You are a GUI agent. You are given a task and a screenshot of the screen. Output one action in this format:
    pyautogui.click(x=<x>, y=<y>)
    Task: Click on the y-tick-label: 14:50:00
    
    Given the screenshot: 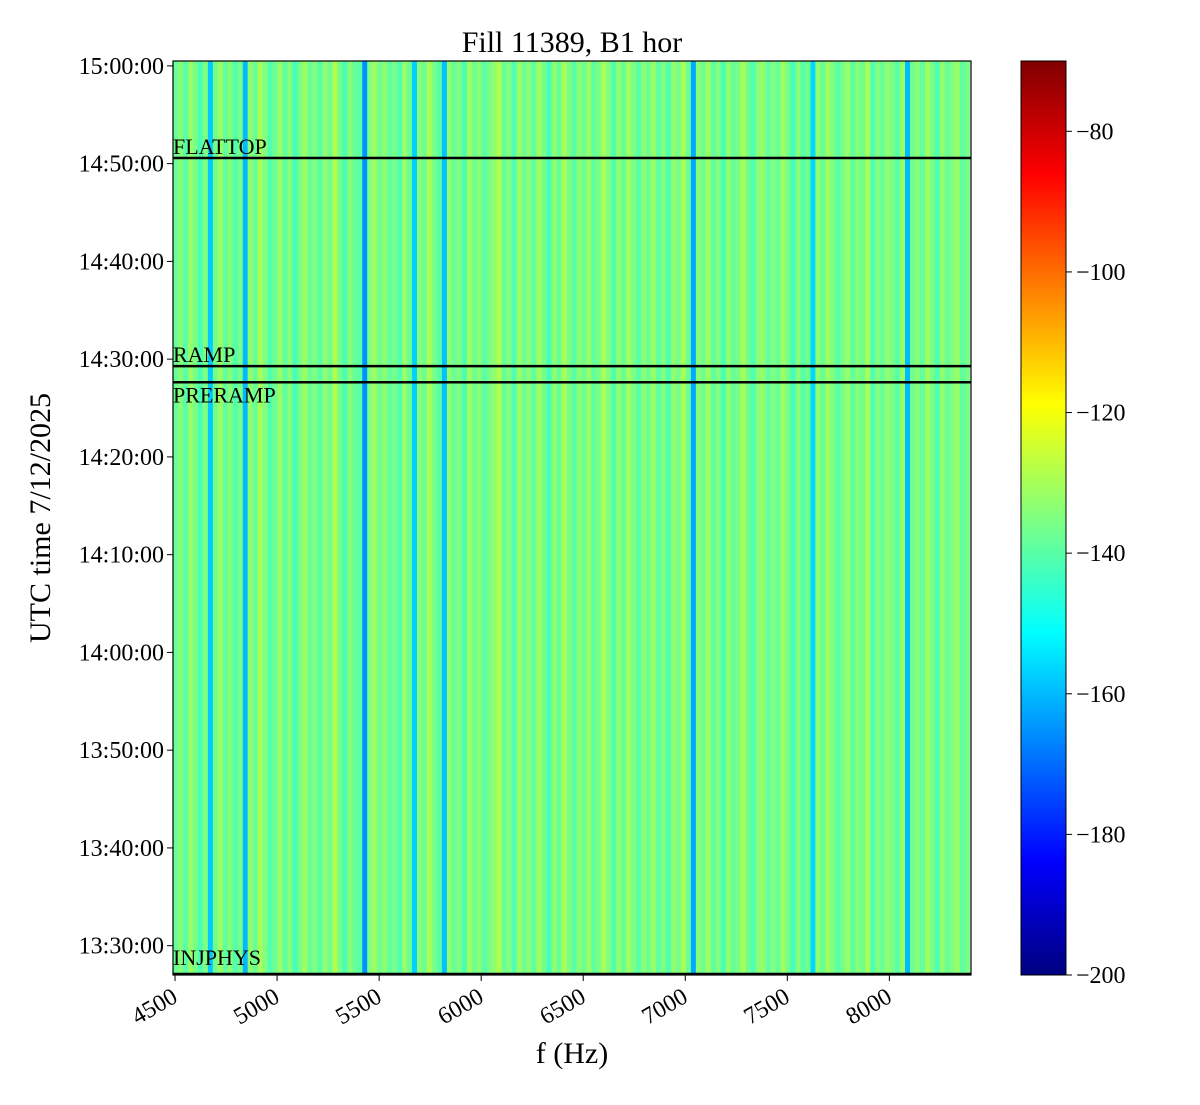 What is the action you would take?
    pyautogui.click(x=121, y=165)
    